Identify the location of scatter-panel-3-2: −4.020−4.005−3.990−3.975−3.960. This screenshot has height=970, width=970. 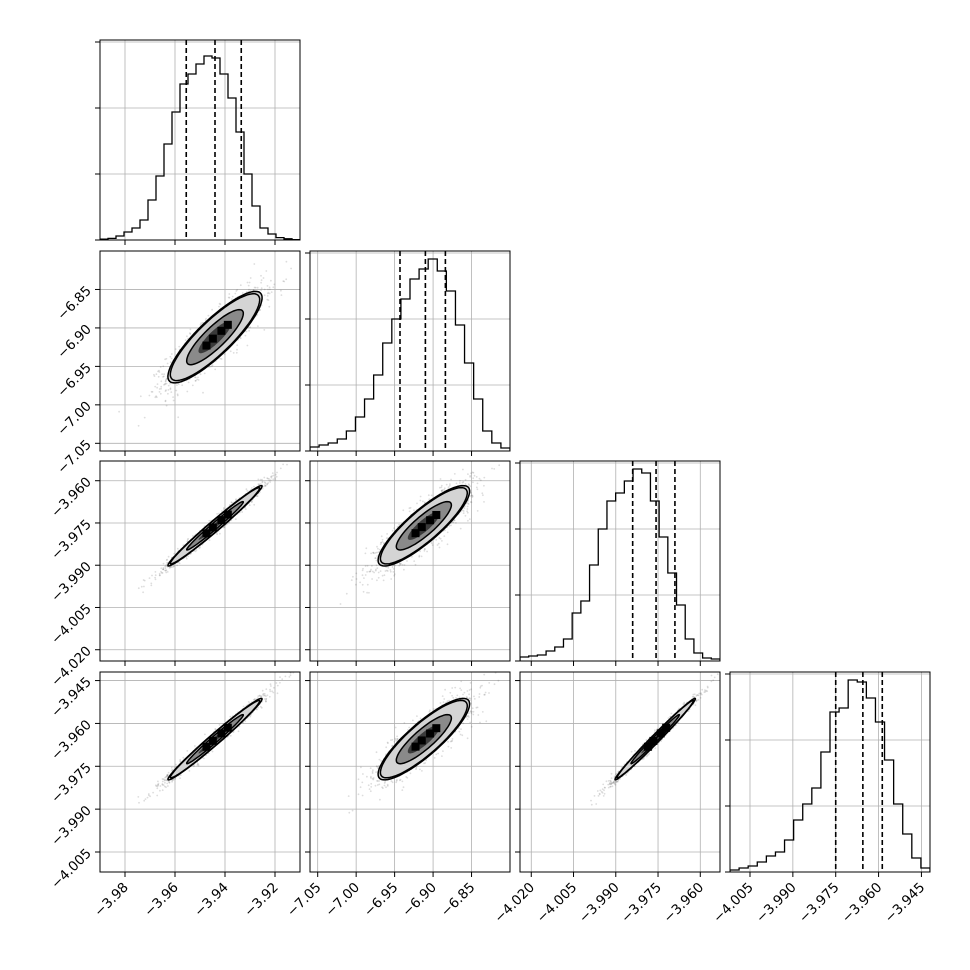
(606, 799).